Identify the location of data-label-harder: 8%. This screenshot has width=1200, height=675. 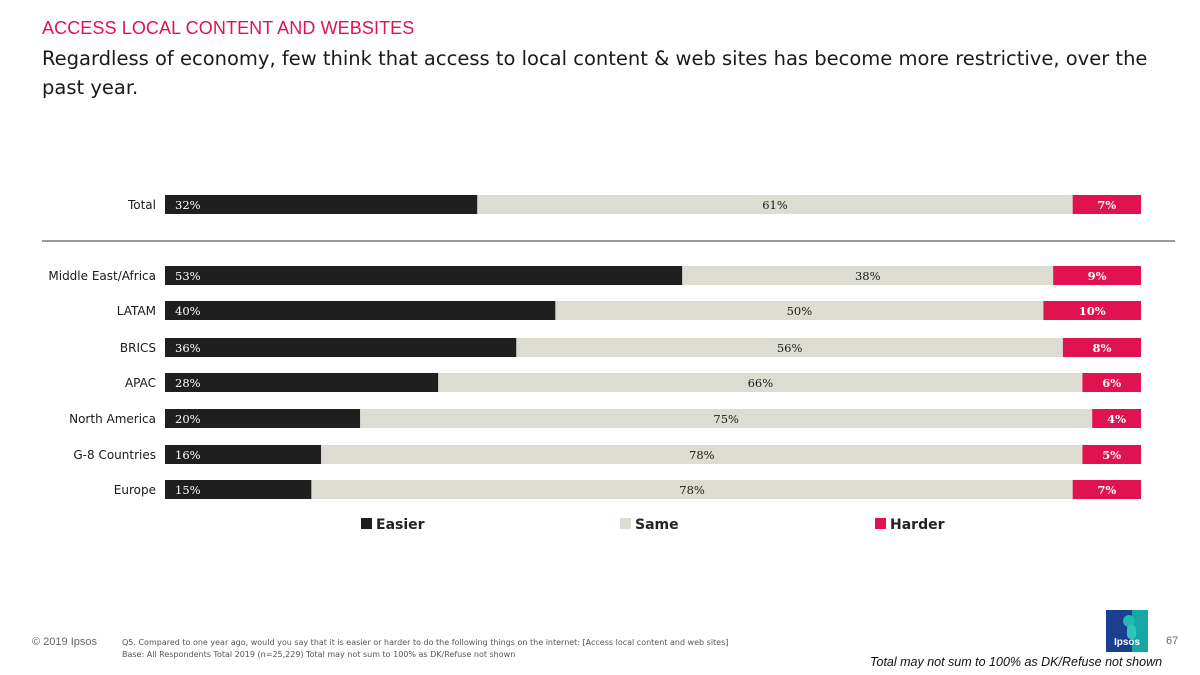
(1101, 348).